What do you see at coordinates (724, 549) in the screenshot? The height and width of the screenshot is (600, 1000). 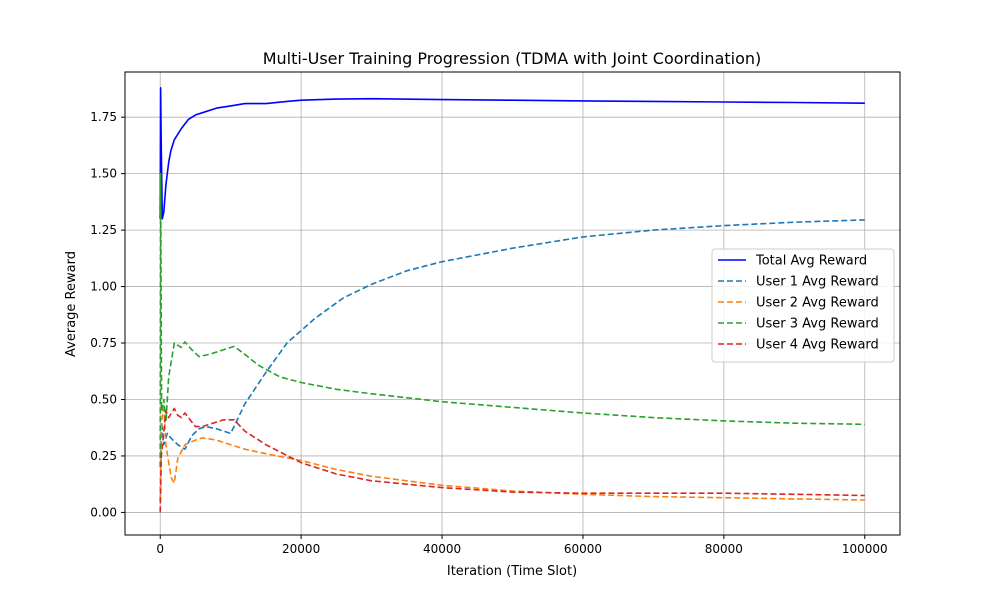 I see `x-tick-label: 80000` at bounding box center [724, 549].